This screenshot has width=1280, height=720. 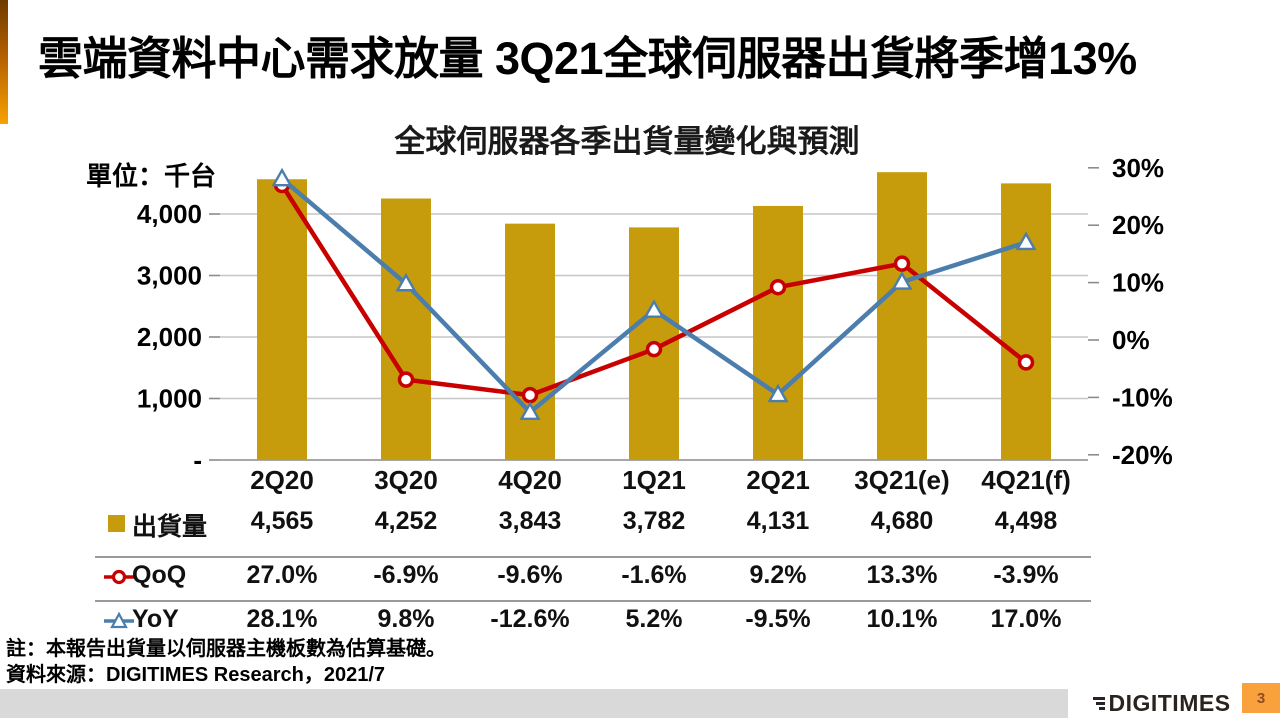 What do you see at coordinates (1169, 702) in the screenshot?
I see `logo-text: DIGITIMES` at bounding box center [1169, 702].